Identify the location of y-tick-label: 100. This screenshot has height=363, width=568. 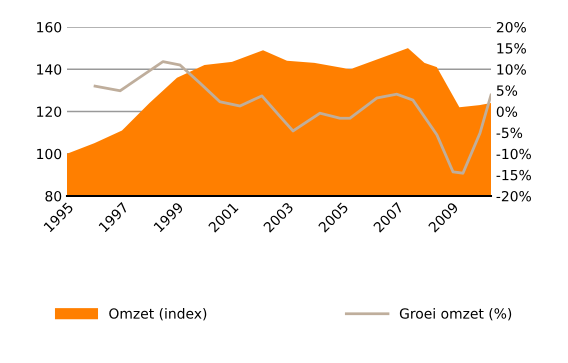
(49, 154).